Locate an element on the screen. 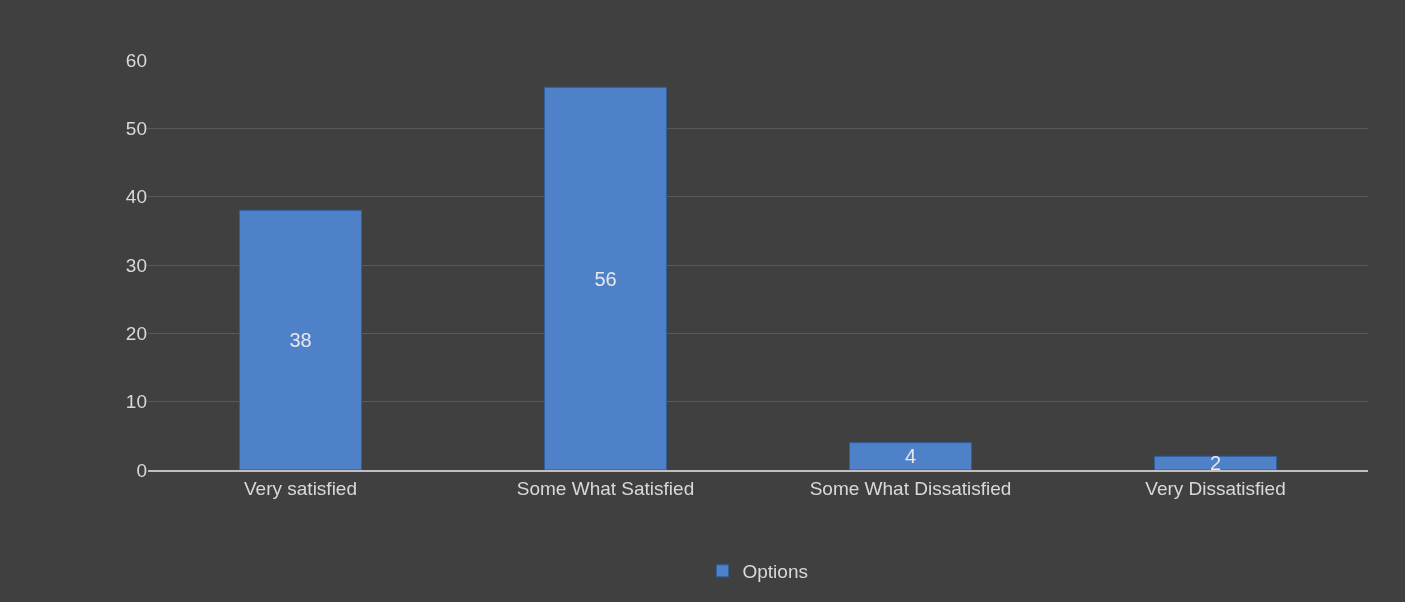 This screenshot has height=602, width=1405. data-label: 4 is located at coordinates (910, 456).